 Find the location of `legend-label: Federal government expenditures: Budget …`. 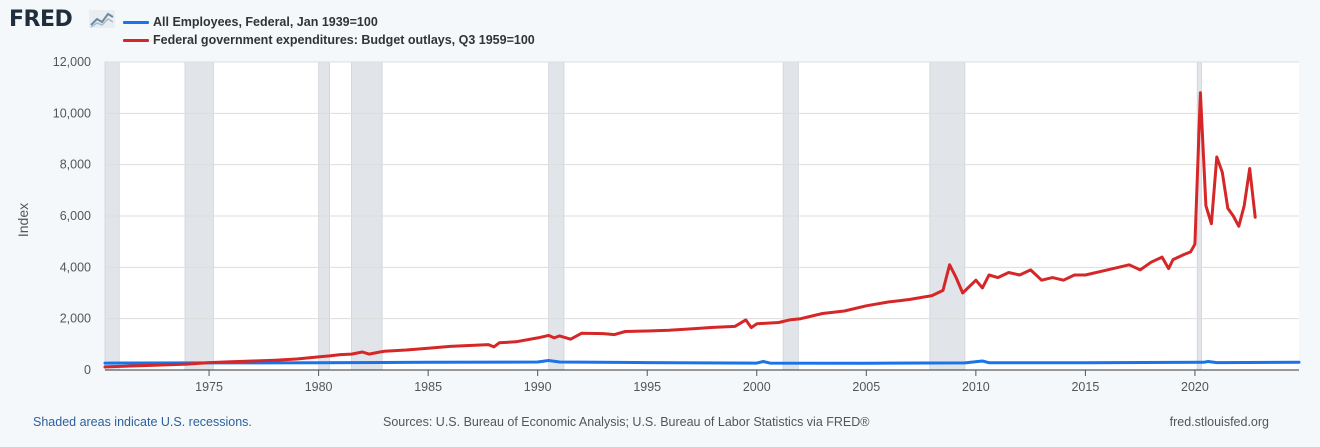

legend-label: Federal government expenditures: Budget … is located at coordinates (344, 40).